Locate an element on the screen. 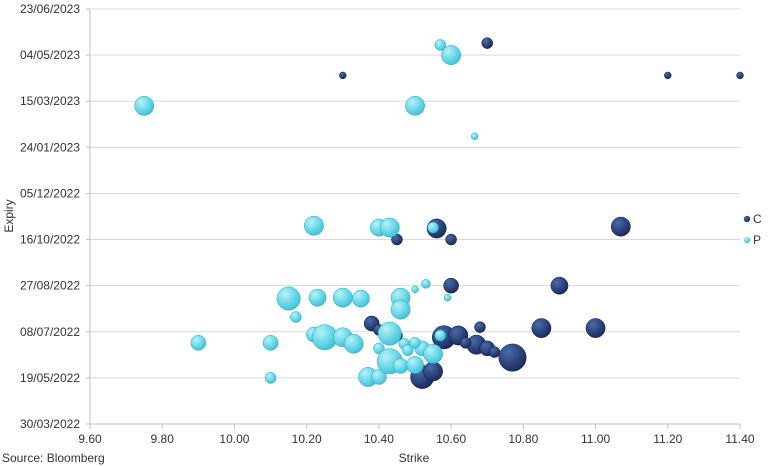 The width and height of the screenshot is (770, 466). y-tick-label: 24/01/2023 is located at coordinates (50, 147).